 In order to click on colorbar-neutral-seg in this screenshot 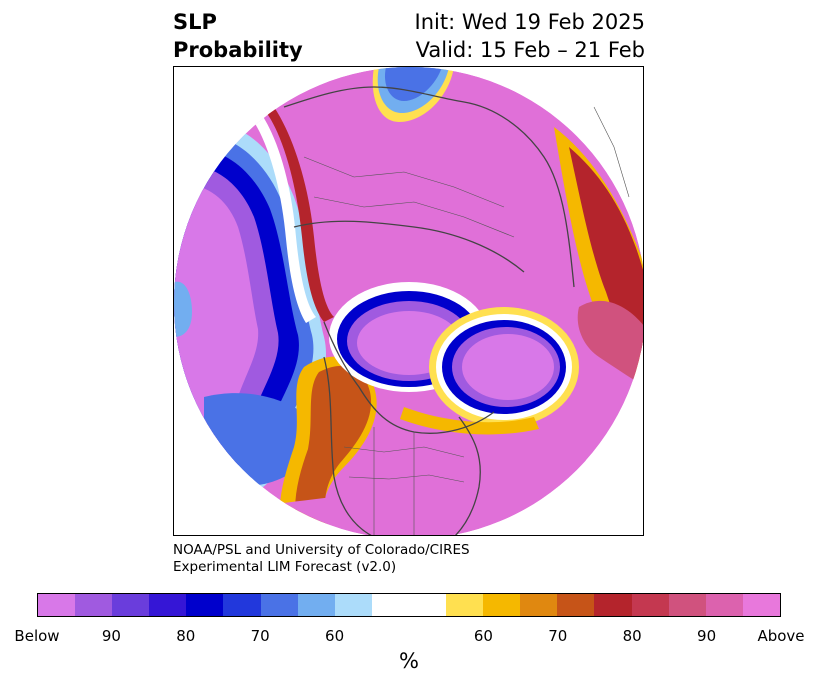, I will do `click(409, 605)`.